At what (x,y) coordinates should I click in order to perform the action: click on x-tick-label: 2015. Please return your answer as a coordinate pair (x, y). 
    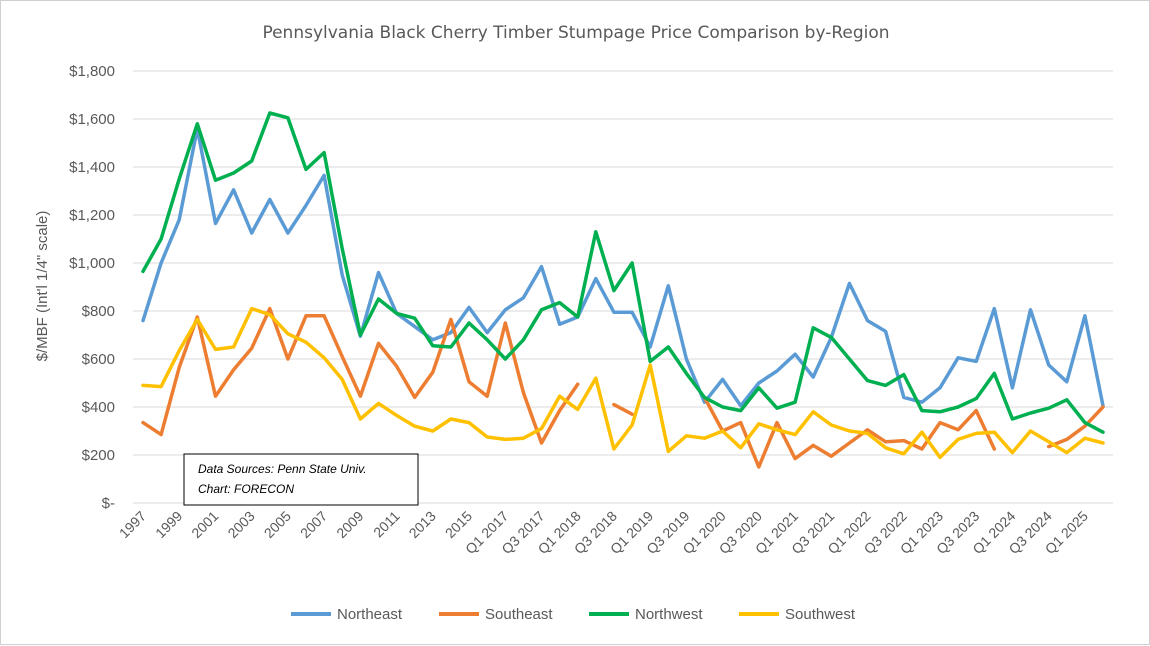
    Looking at the image, I should click on (458, 524).